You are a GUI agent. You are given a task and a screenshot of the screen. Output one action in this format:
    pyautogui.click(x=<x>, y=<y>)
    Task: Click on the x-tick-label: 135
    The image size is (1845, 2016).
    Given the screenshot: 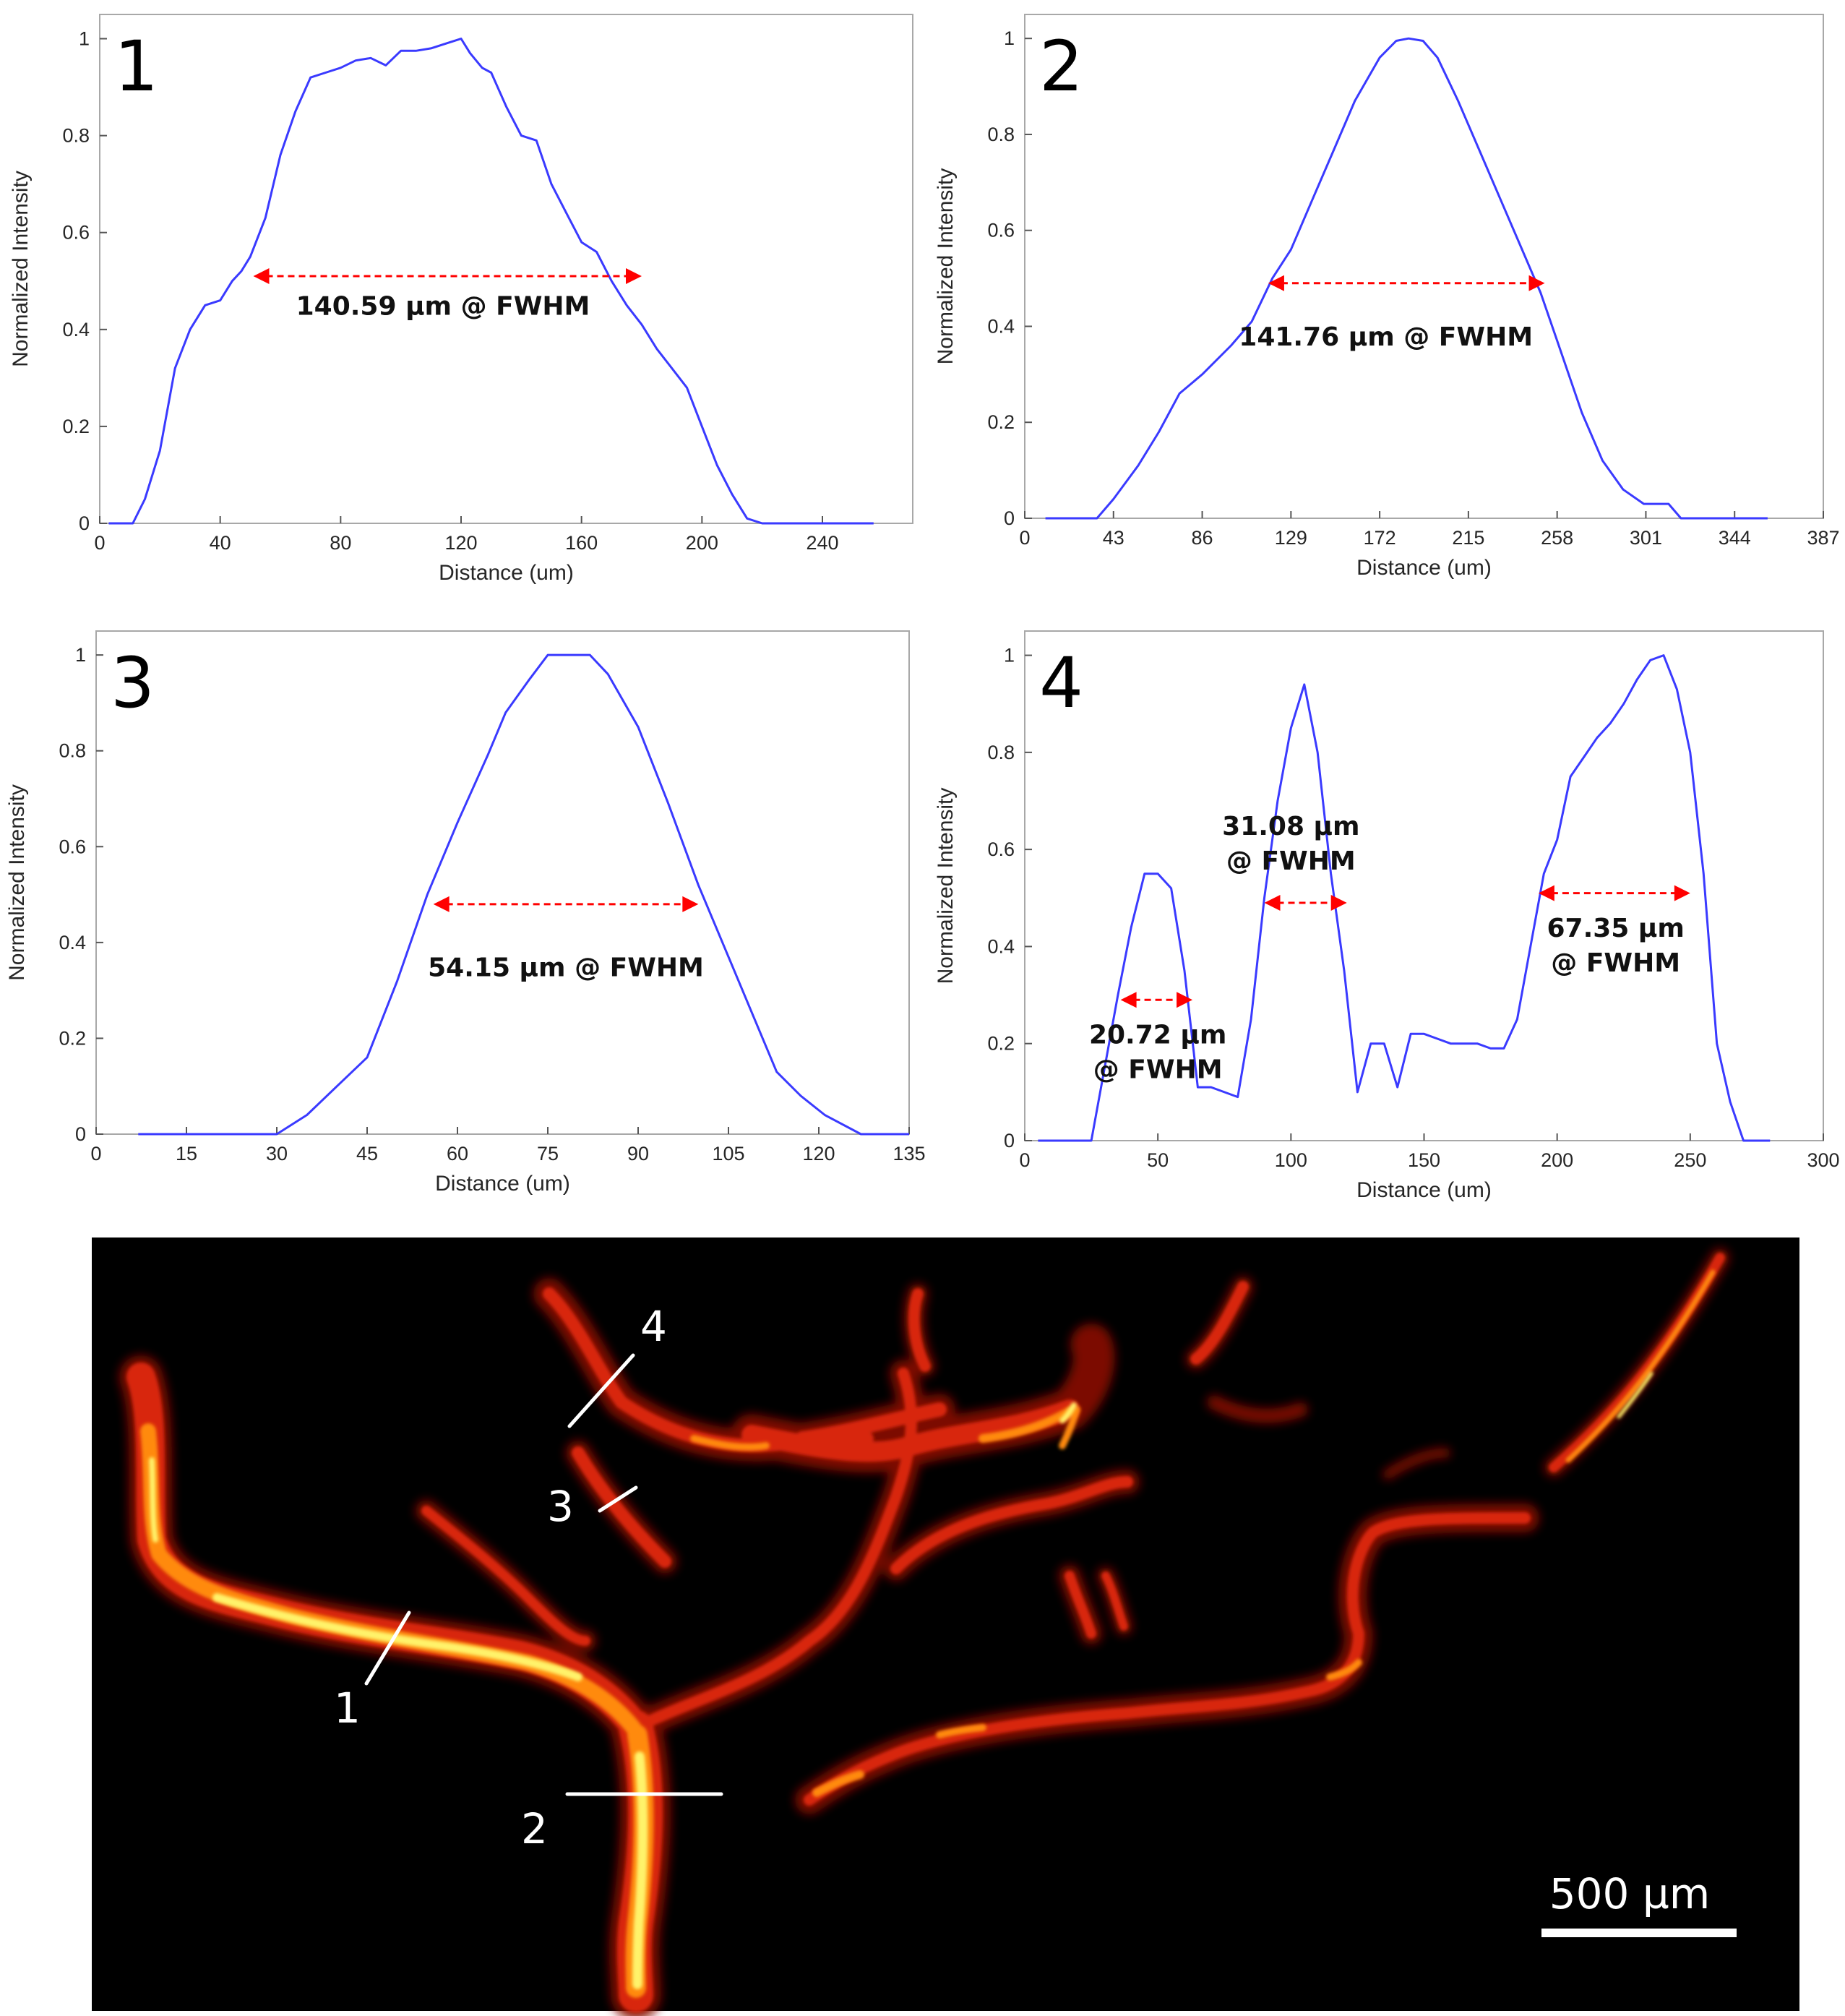 What is the action you would take?
    pyautogui.click(x=909, y=1154)
    